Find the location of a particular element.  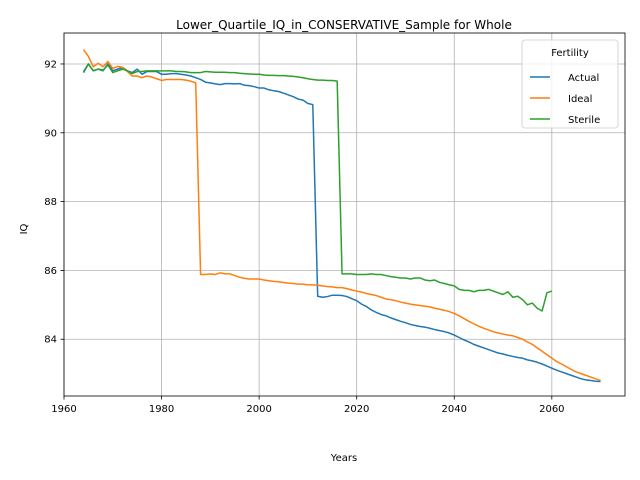

legend-box is located at coordinates (570, 84).